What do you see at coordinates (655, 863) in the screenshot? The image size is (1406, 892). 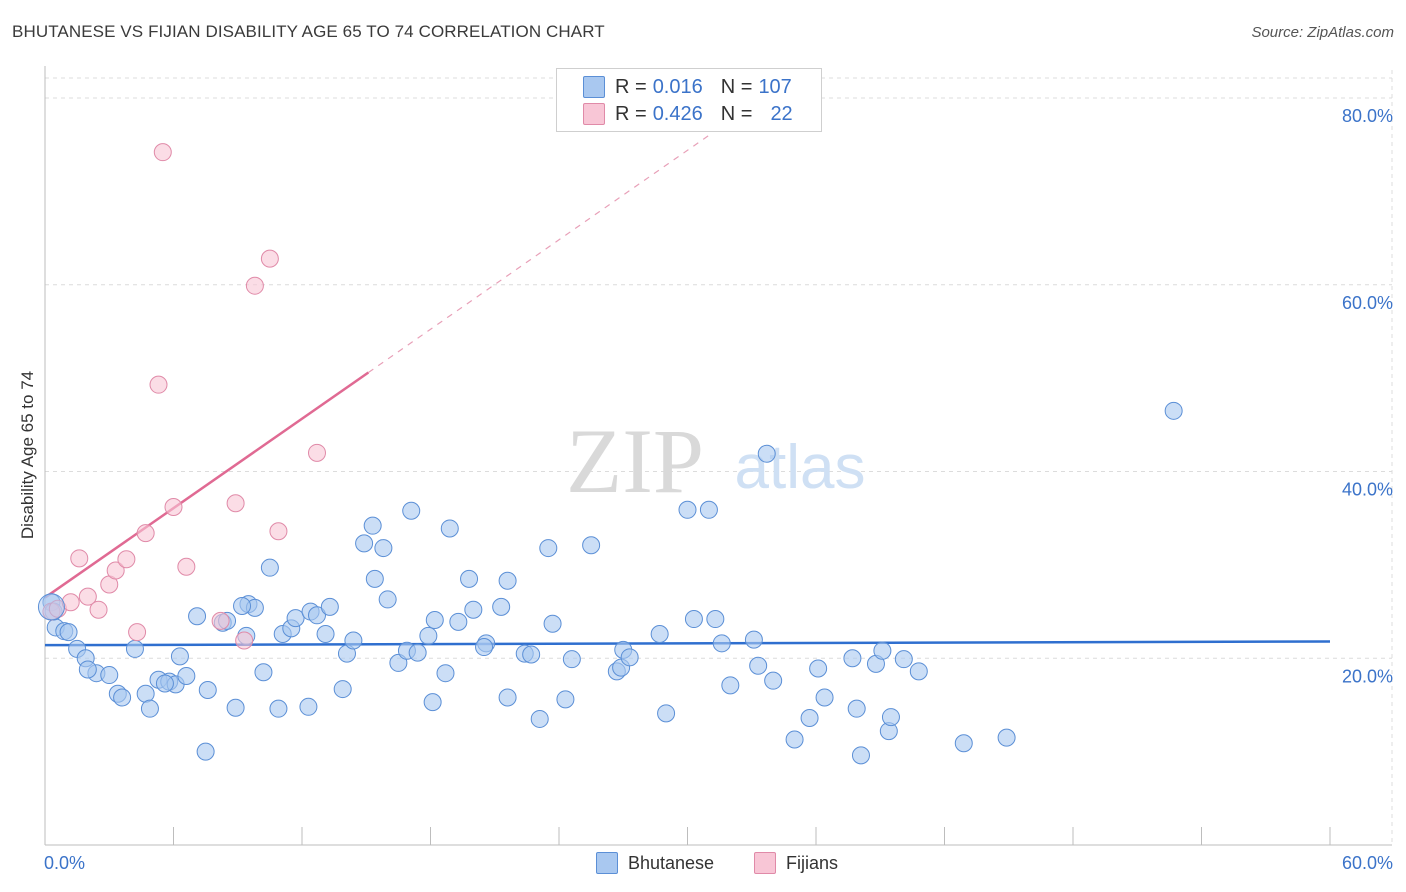 I see `bottom-legend-bhutanese: Bhutanese` at bounding box center [655, 863].